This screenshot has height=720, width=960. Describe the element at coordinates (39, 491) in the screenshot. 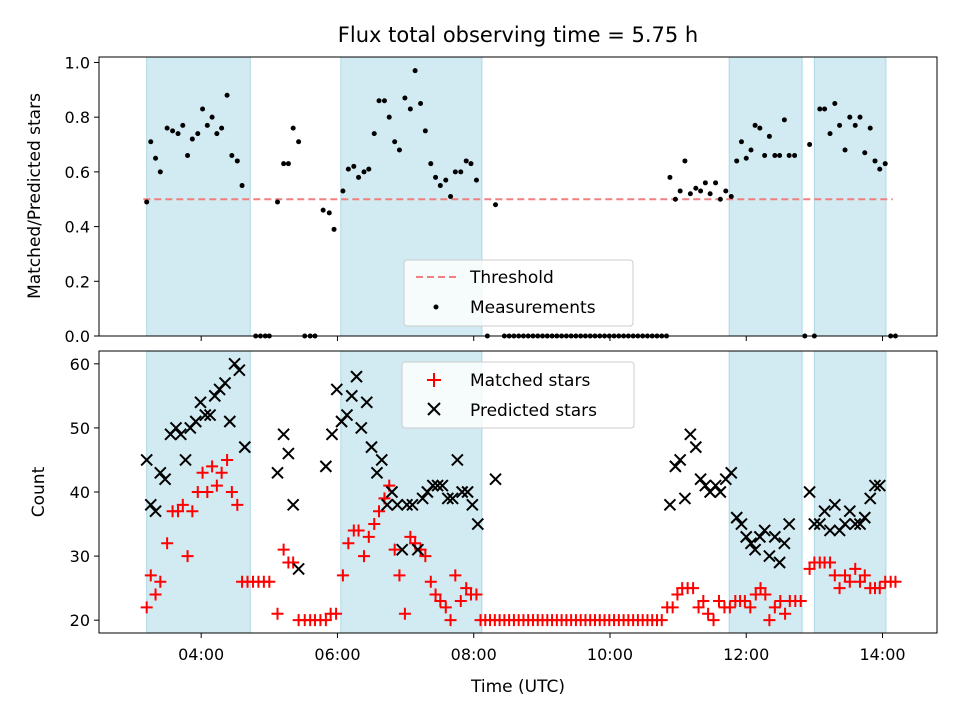

I see `bottom-y-axis-label: Count` at that location.